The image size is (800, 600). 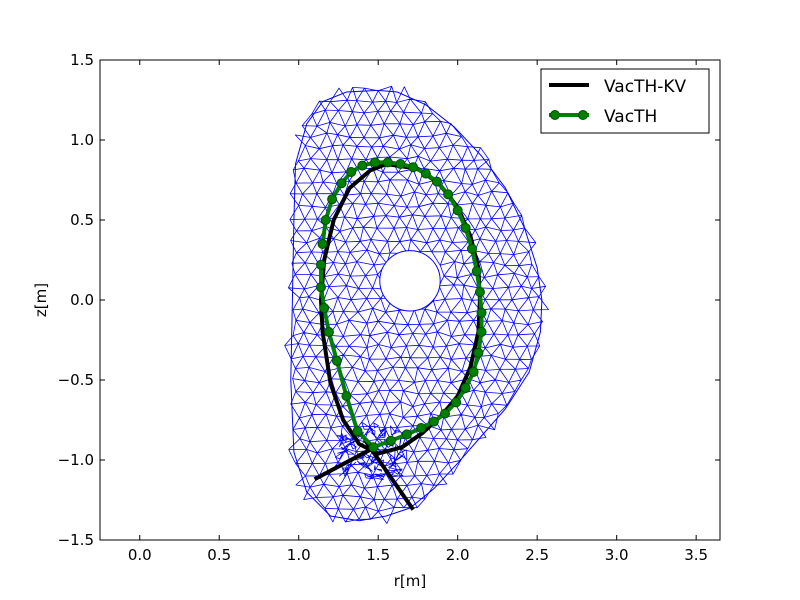 I want to click on y-axis-label: z[m], so click(x=41, y=300).